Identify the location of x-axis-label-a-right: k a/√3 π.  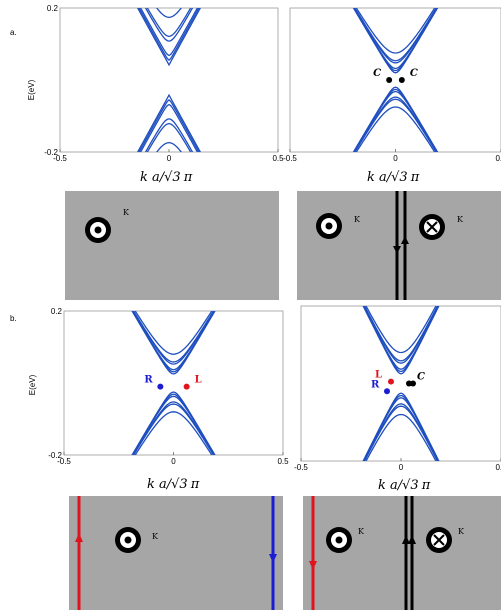
(393, 177).